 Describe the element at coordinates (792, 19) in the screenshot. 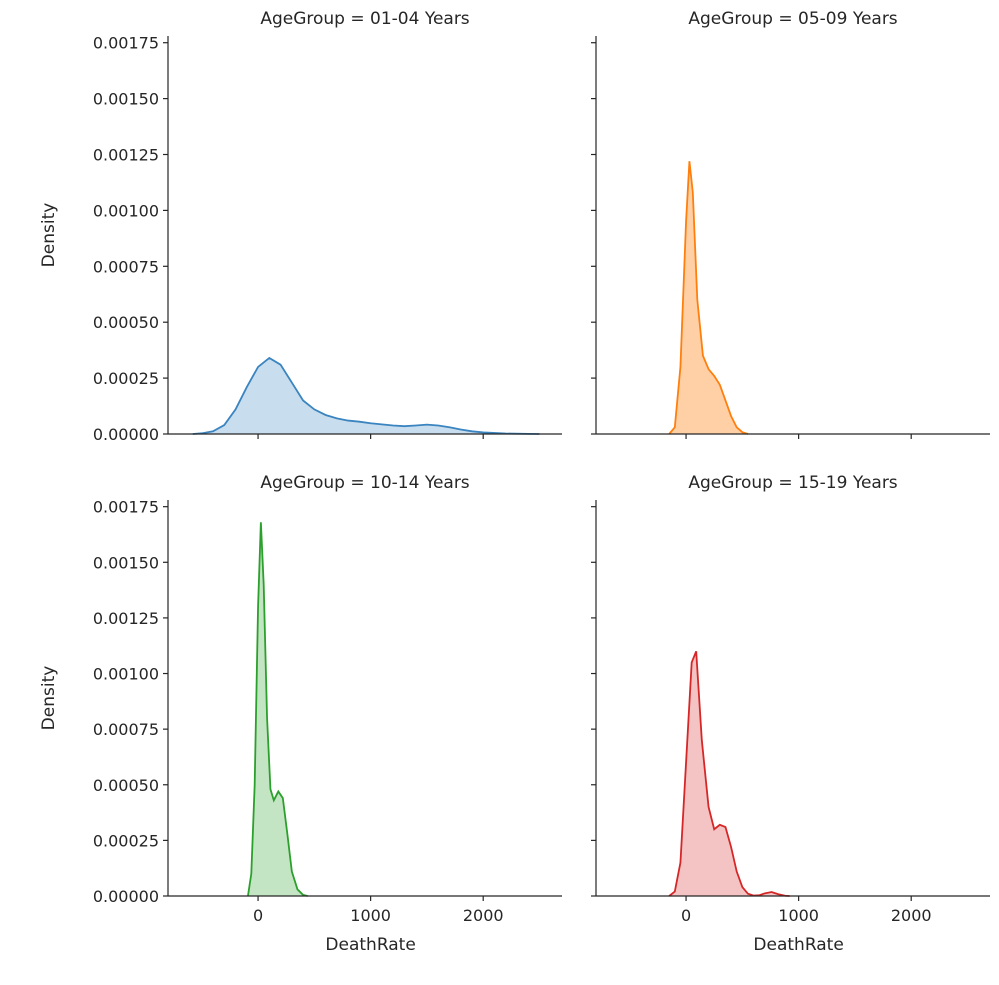

I see `panel-2-title: AgeGroup = 05-09 Years` at that location.